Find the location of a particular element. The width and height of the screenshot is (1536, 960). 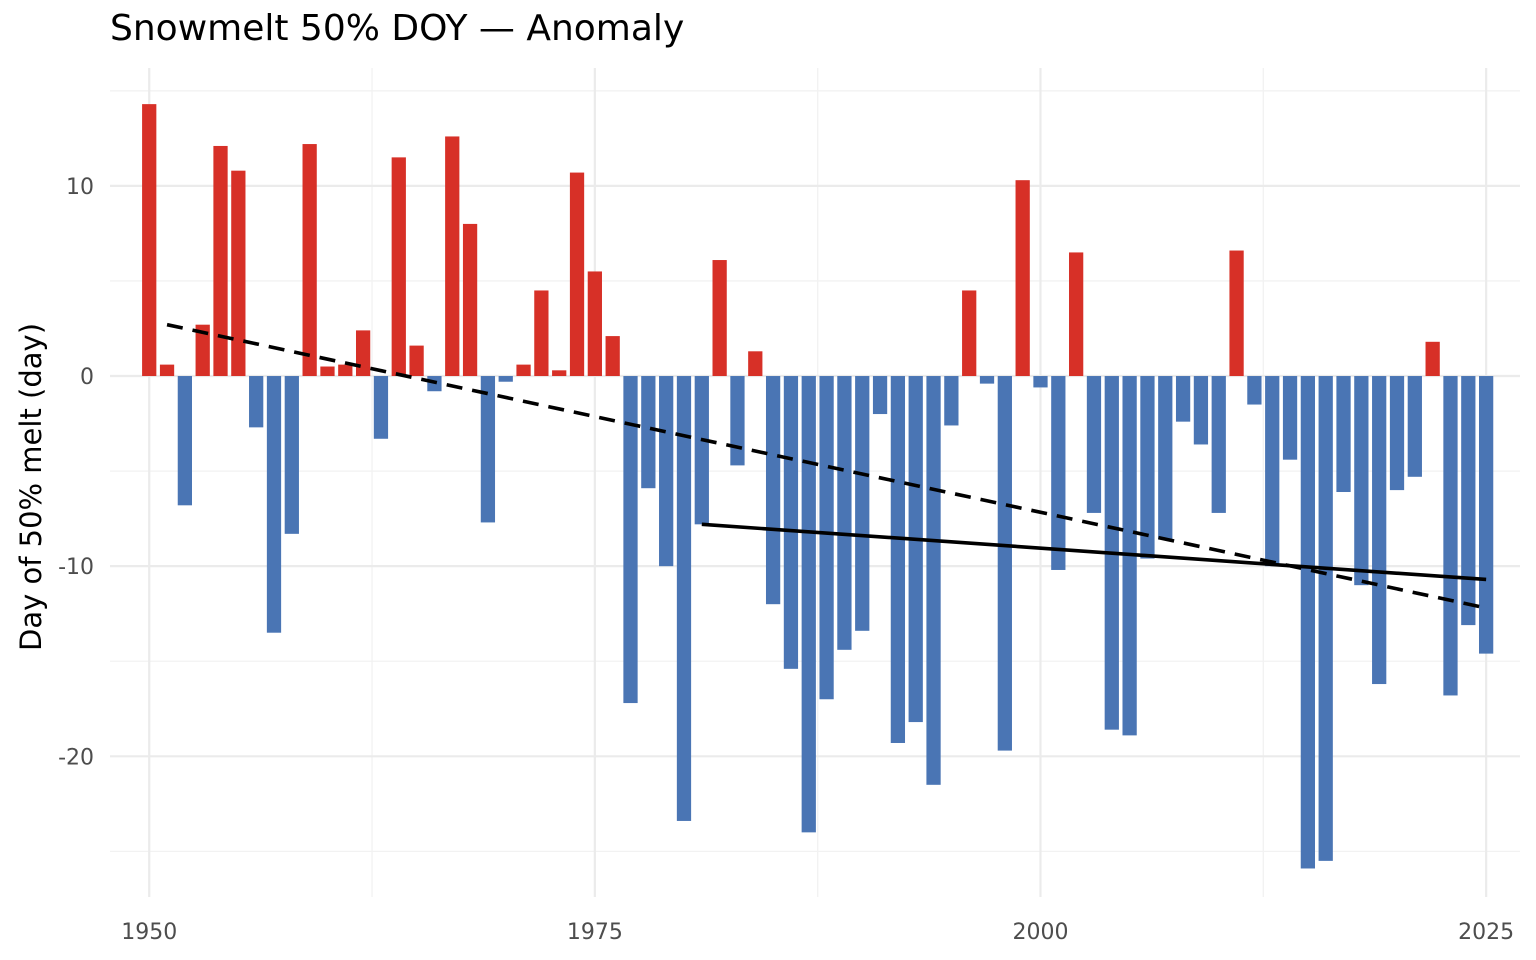

bar-1980 is located at coordinates (684, 598).